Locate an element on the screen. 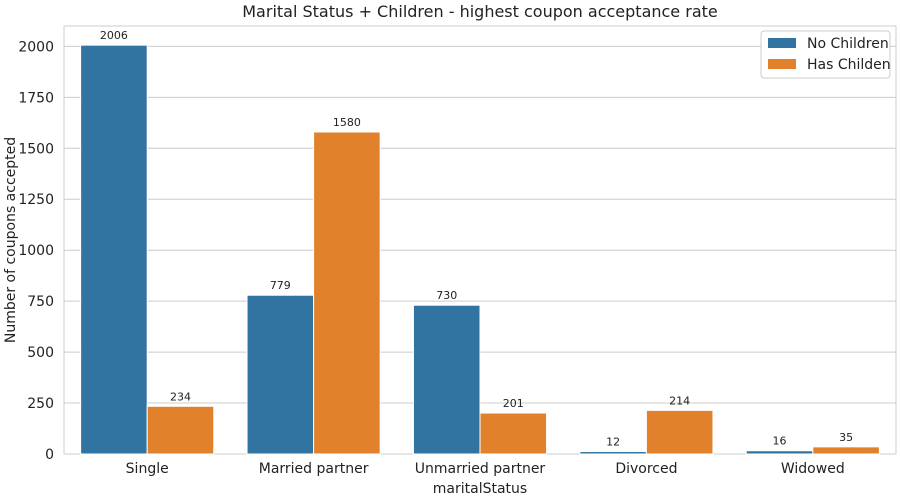 This screenshot has height=500, width=900. bar-value-label: 201 is located at coordinates (513, 403).